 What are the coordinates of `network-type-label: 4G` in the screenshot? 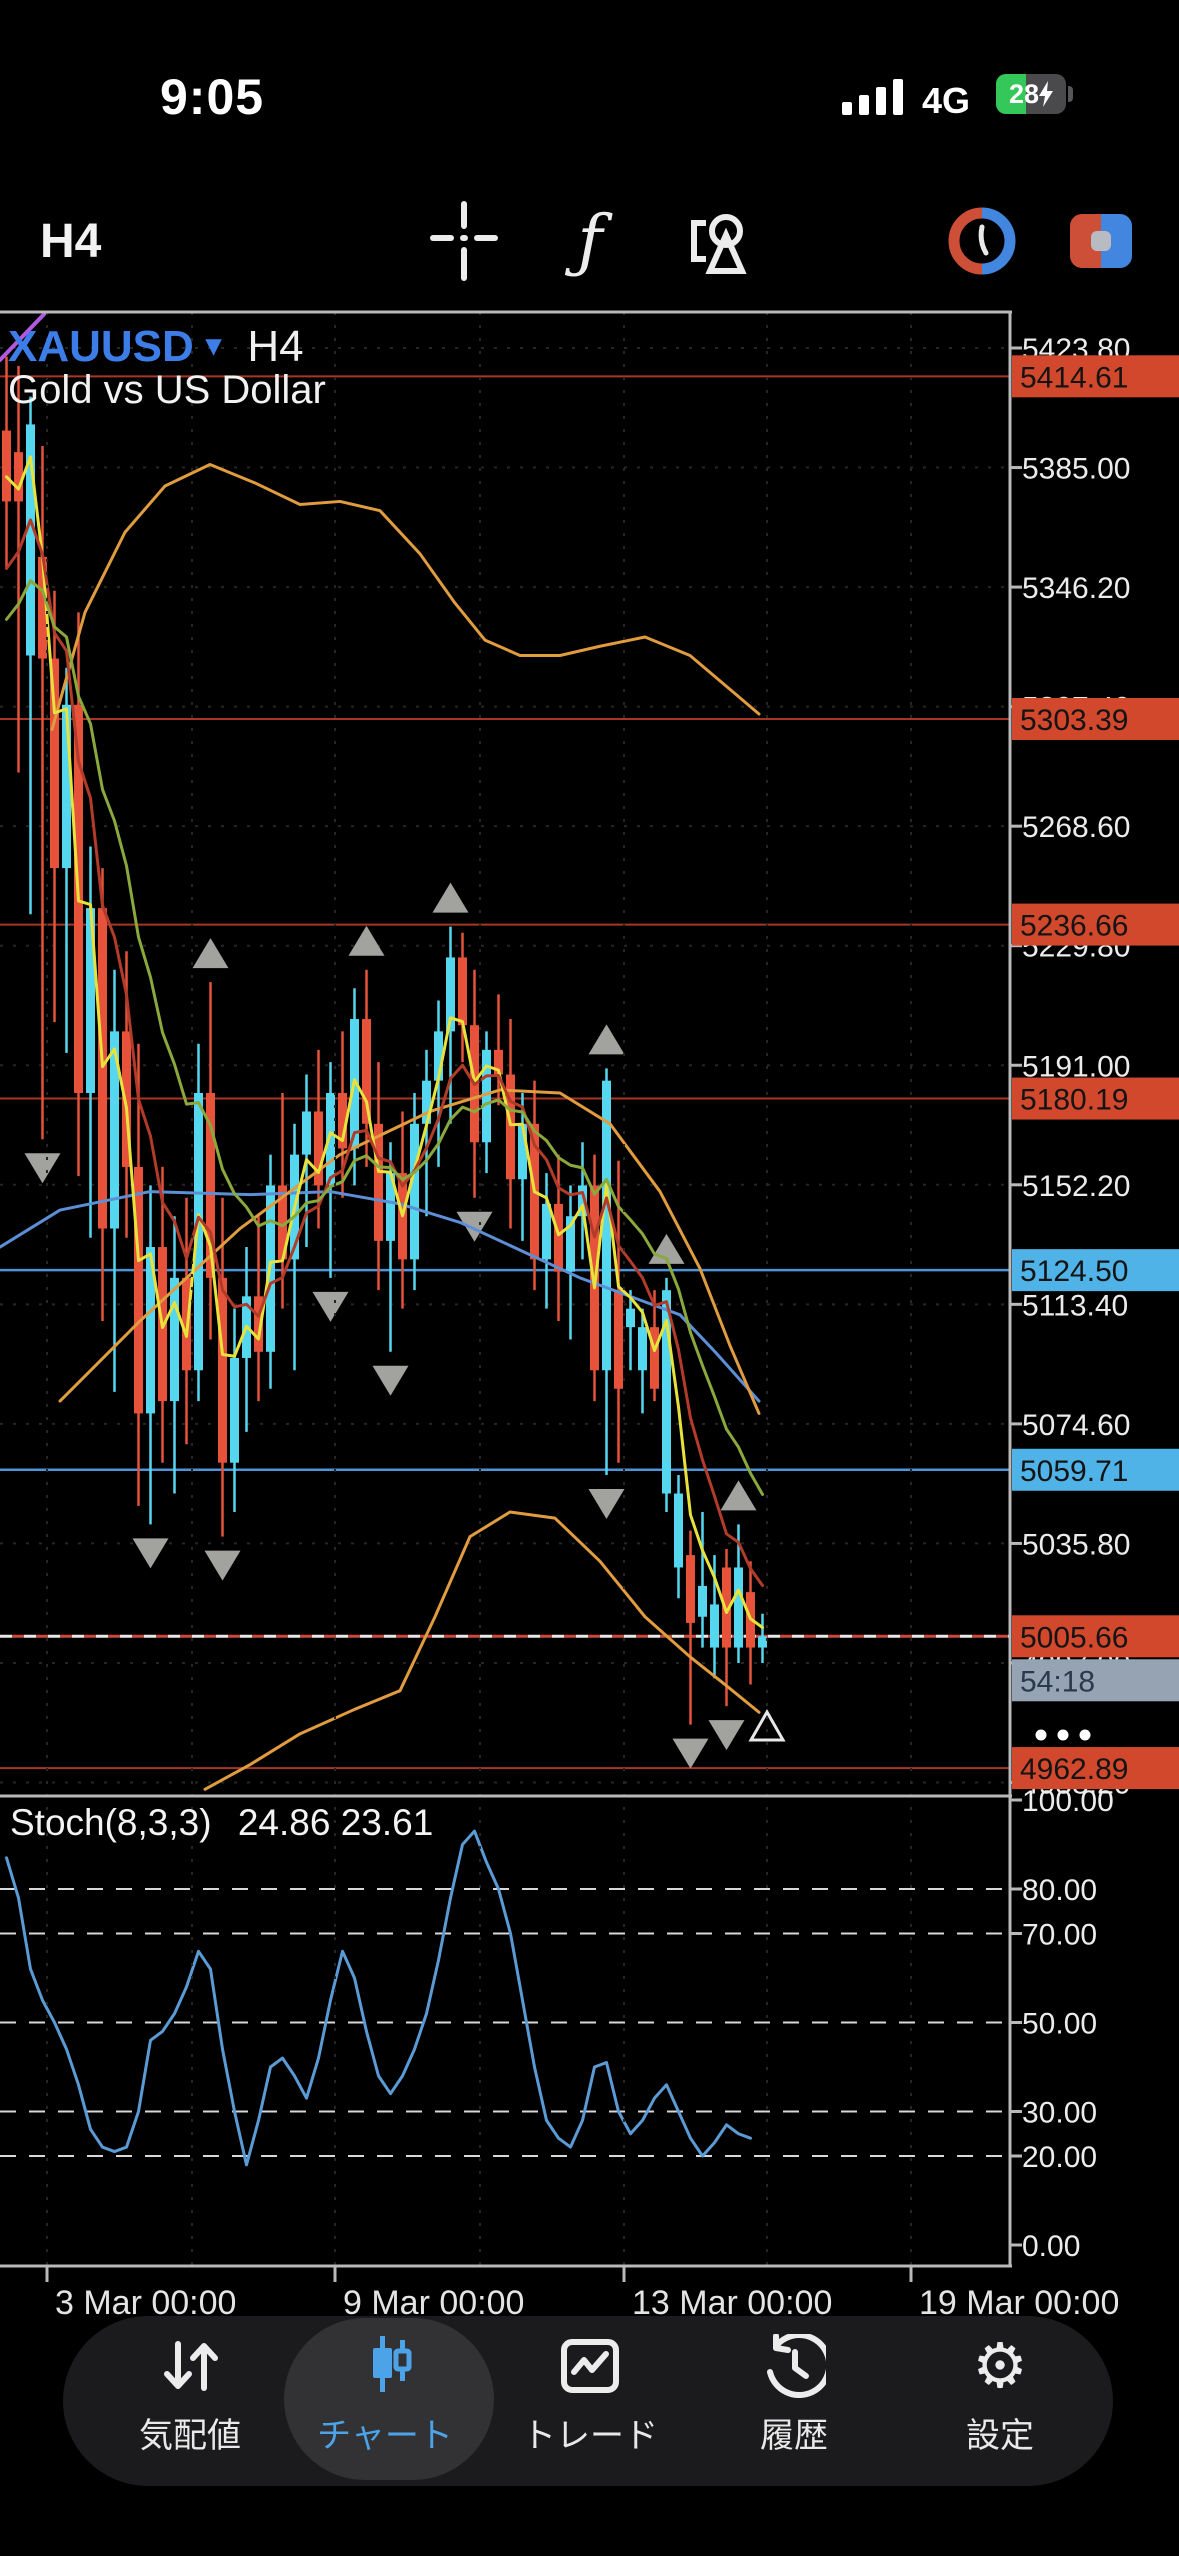 It's located at (946, 100).